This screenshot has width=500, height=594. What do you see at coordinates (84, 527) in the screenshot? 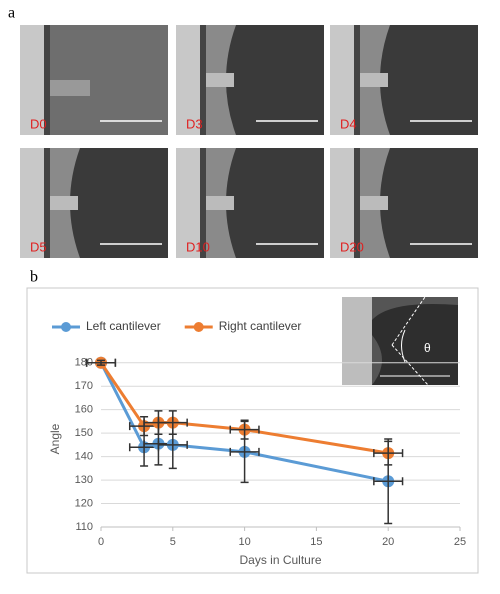
I see `y-tick-label: 110` at bounding box center [84, 527].